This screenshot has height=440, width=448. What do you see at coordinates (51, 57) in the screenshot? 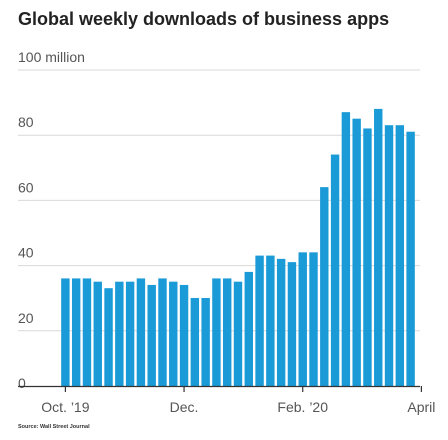
I see `y-tick-label: 100 million` at bounding box center [51, 57].